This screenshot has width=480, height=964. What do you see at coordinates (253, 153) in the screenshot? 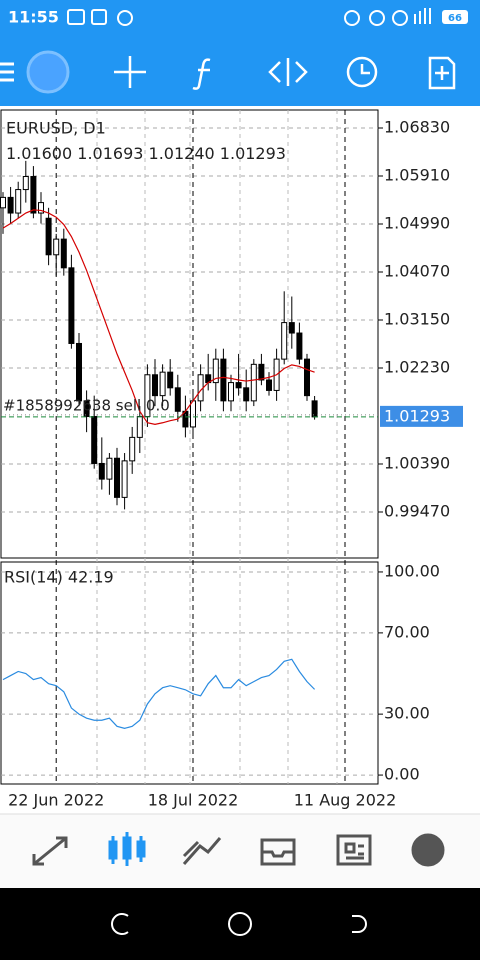
I see `close: 1.01293` at bounding box center [253, 153].